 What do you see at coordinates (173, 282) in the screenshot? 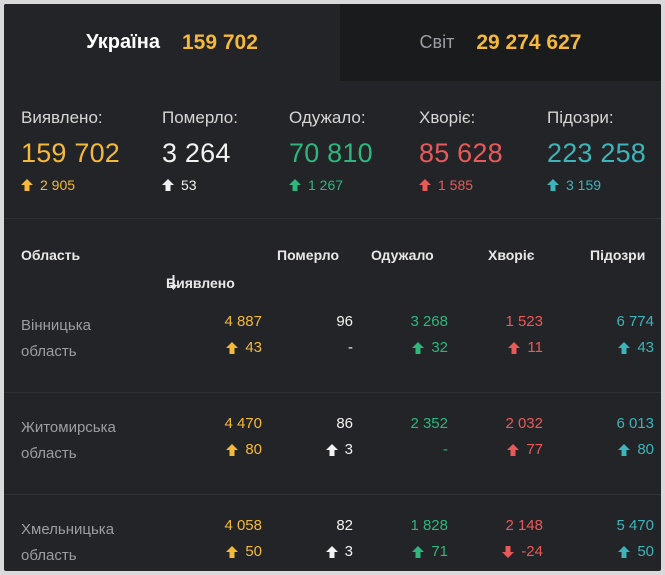
I see `sort-down-icon` at bounding box center [173, 282].